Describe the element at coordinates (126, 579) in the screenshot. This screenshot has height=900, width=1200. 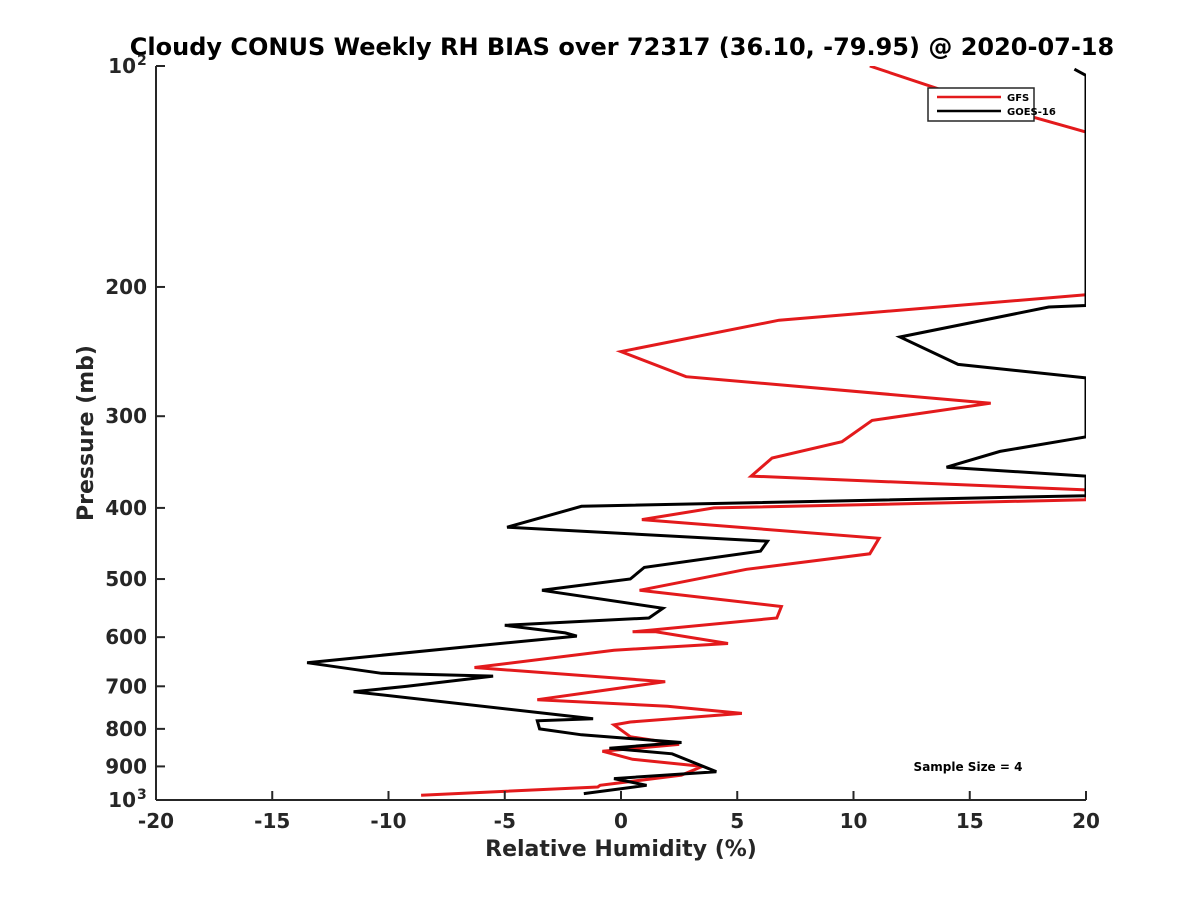
I see `y-tick-label: 500` at that location.